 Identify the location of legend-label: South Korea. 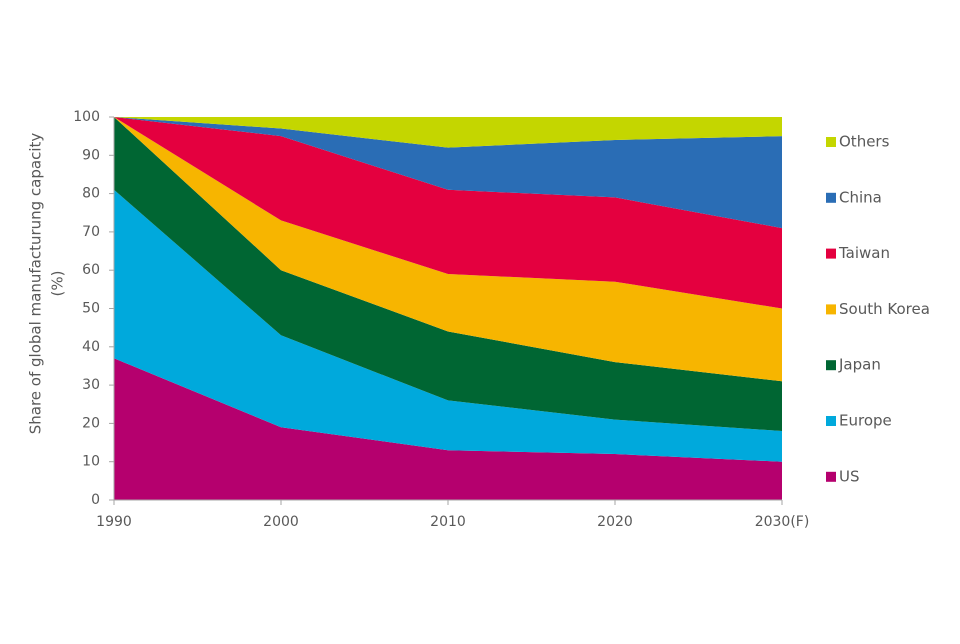
(884, 309).